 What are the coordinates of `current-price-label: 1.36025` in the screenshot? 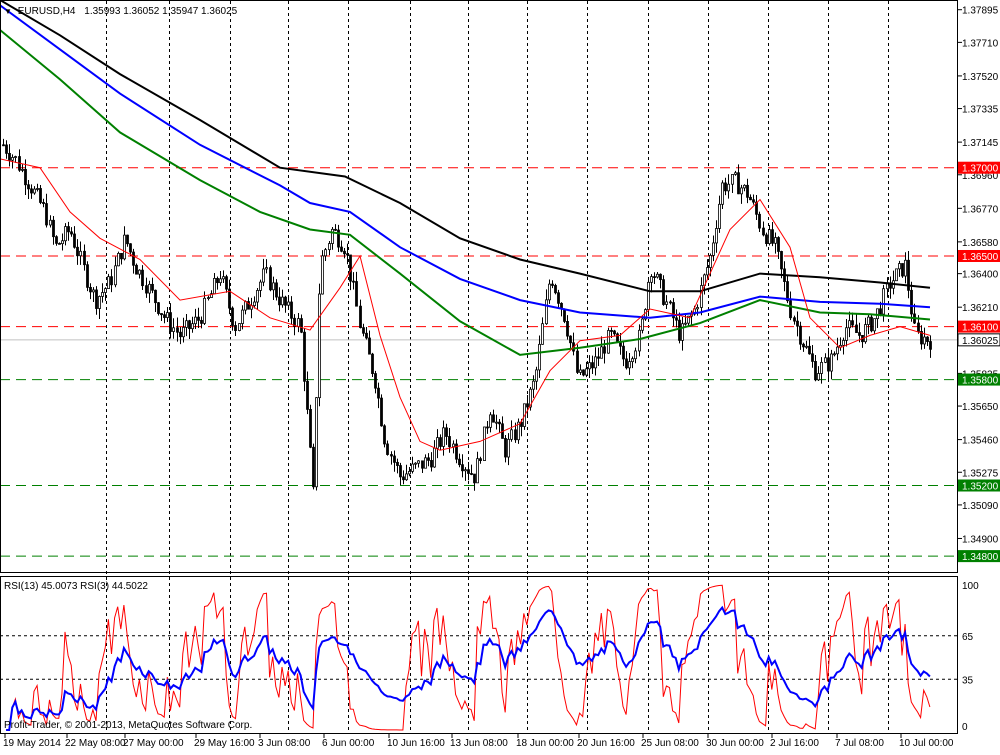 It's located at (980, 341).